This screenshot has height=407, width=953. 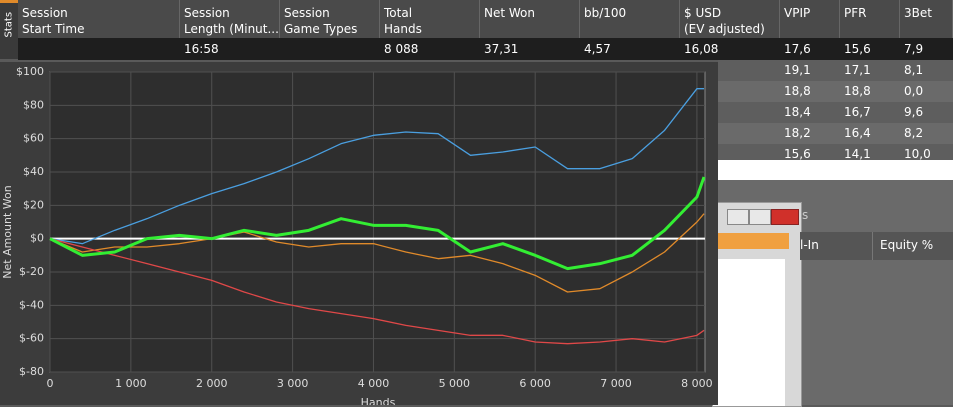 What do you see at coordinates (835, 170) in the screenshot?
I see `white-bar` at bounding box center [835, 170].